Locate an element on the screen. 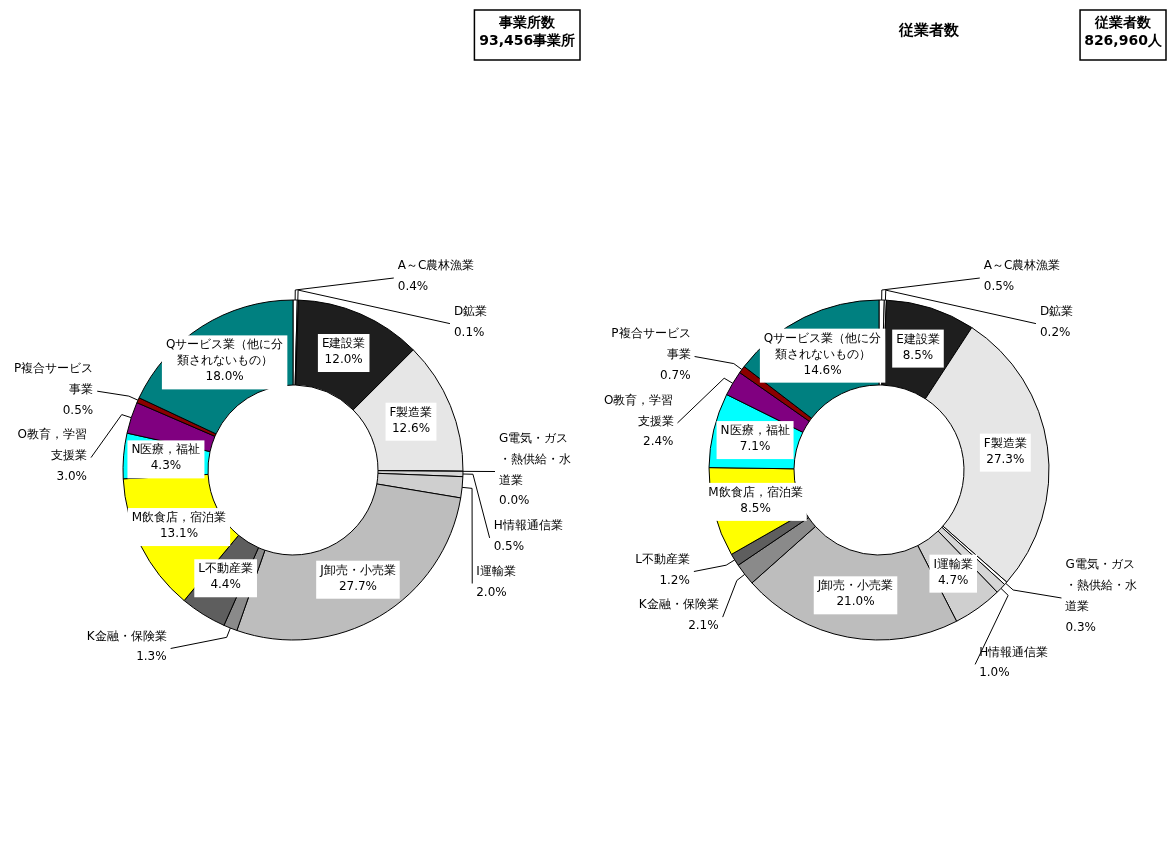 The image size is (1172, 856). data-label: 27.3% is located at coordinates (1005, 458).